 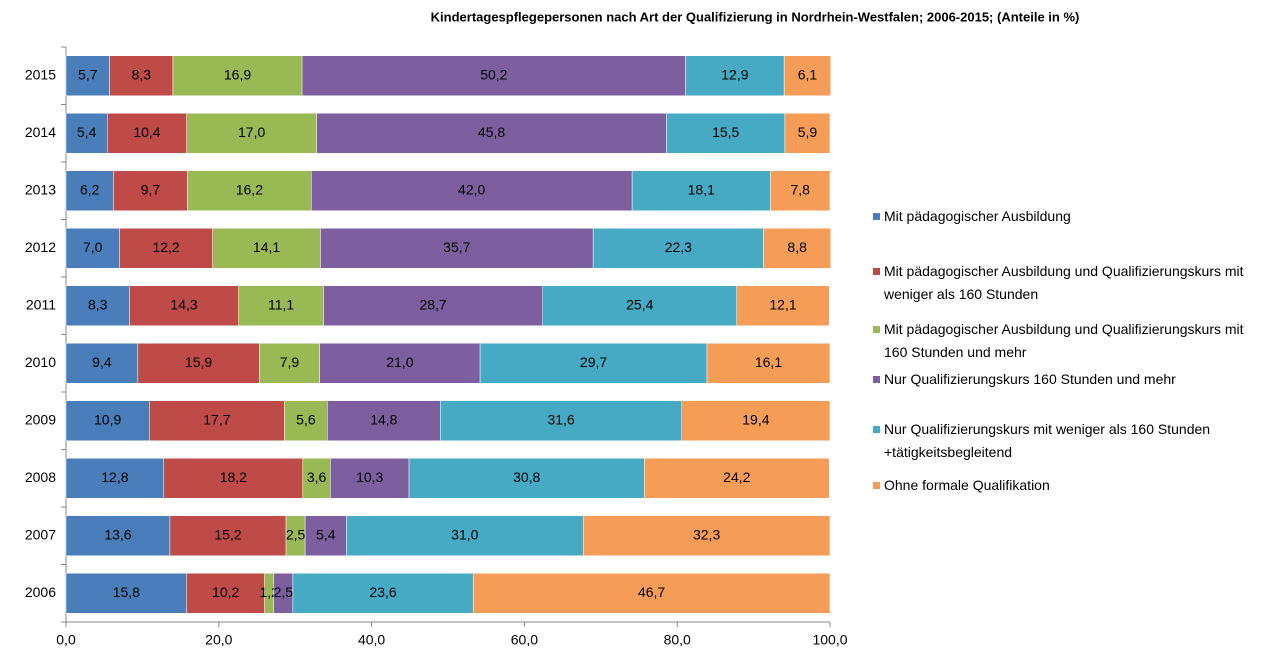 What do you see at coordinates (491, 132) in the screenshot?
I see `value-label: 45,8` at bounding box center [491, 132].